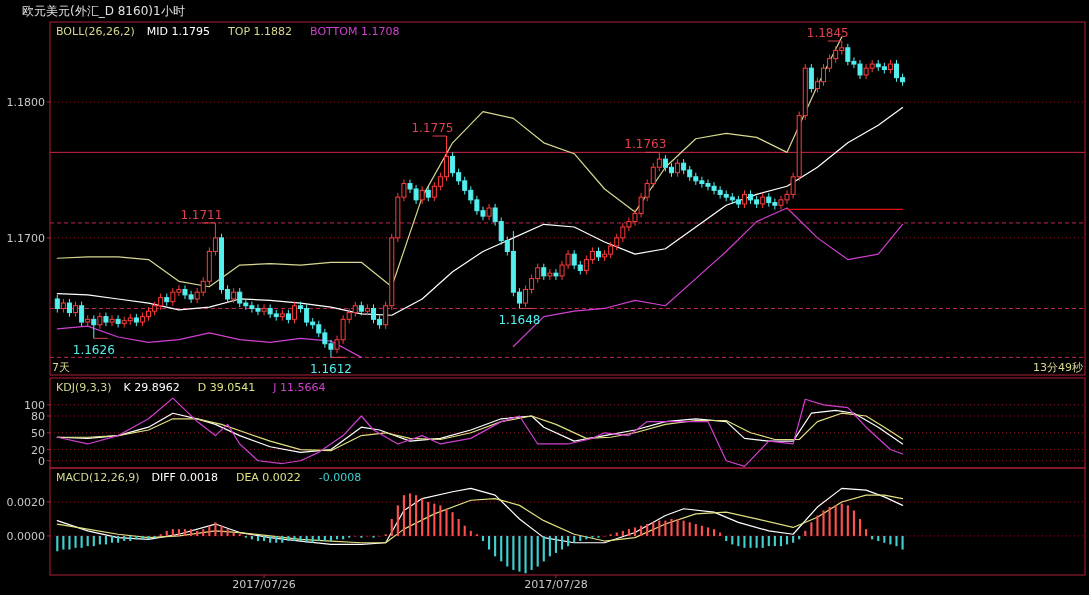  Describe the element at coordinates (264, 584) in the screenshot. I see `x-tick-label: 2017/07/26` at that location.